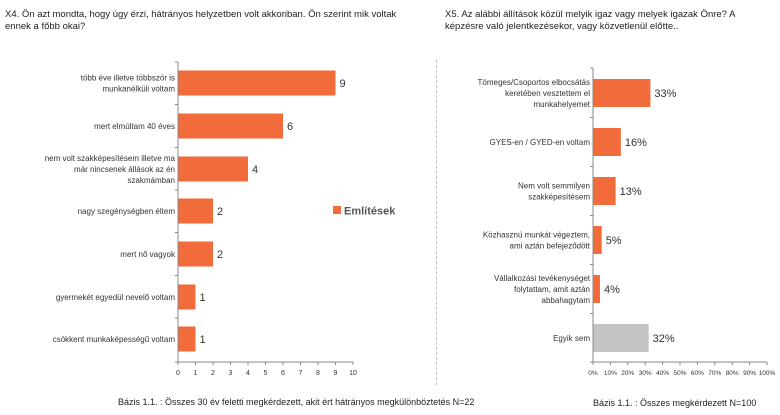  Describe the element at coordinates (353, 373) in the screenshot. I see `left-x-tick-label-10: 10` at that location.